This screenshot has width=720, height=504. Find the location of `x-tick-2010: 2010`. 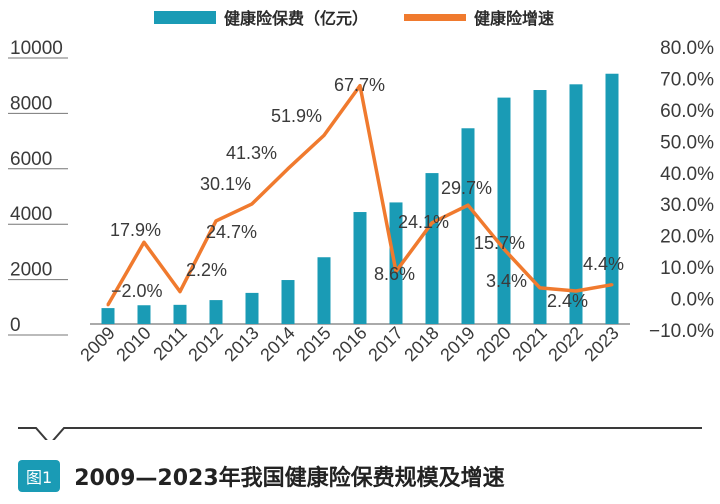

x-tick-2010: 2010 is located at coordinates (133, 344).